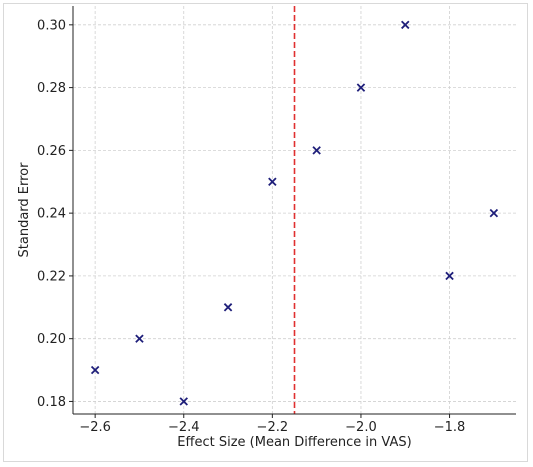 Image resolution: width=533 pixels, height=467 pixels. I want to click on y-tick-label: 0.18, so click(51, 402).